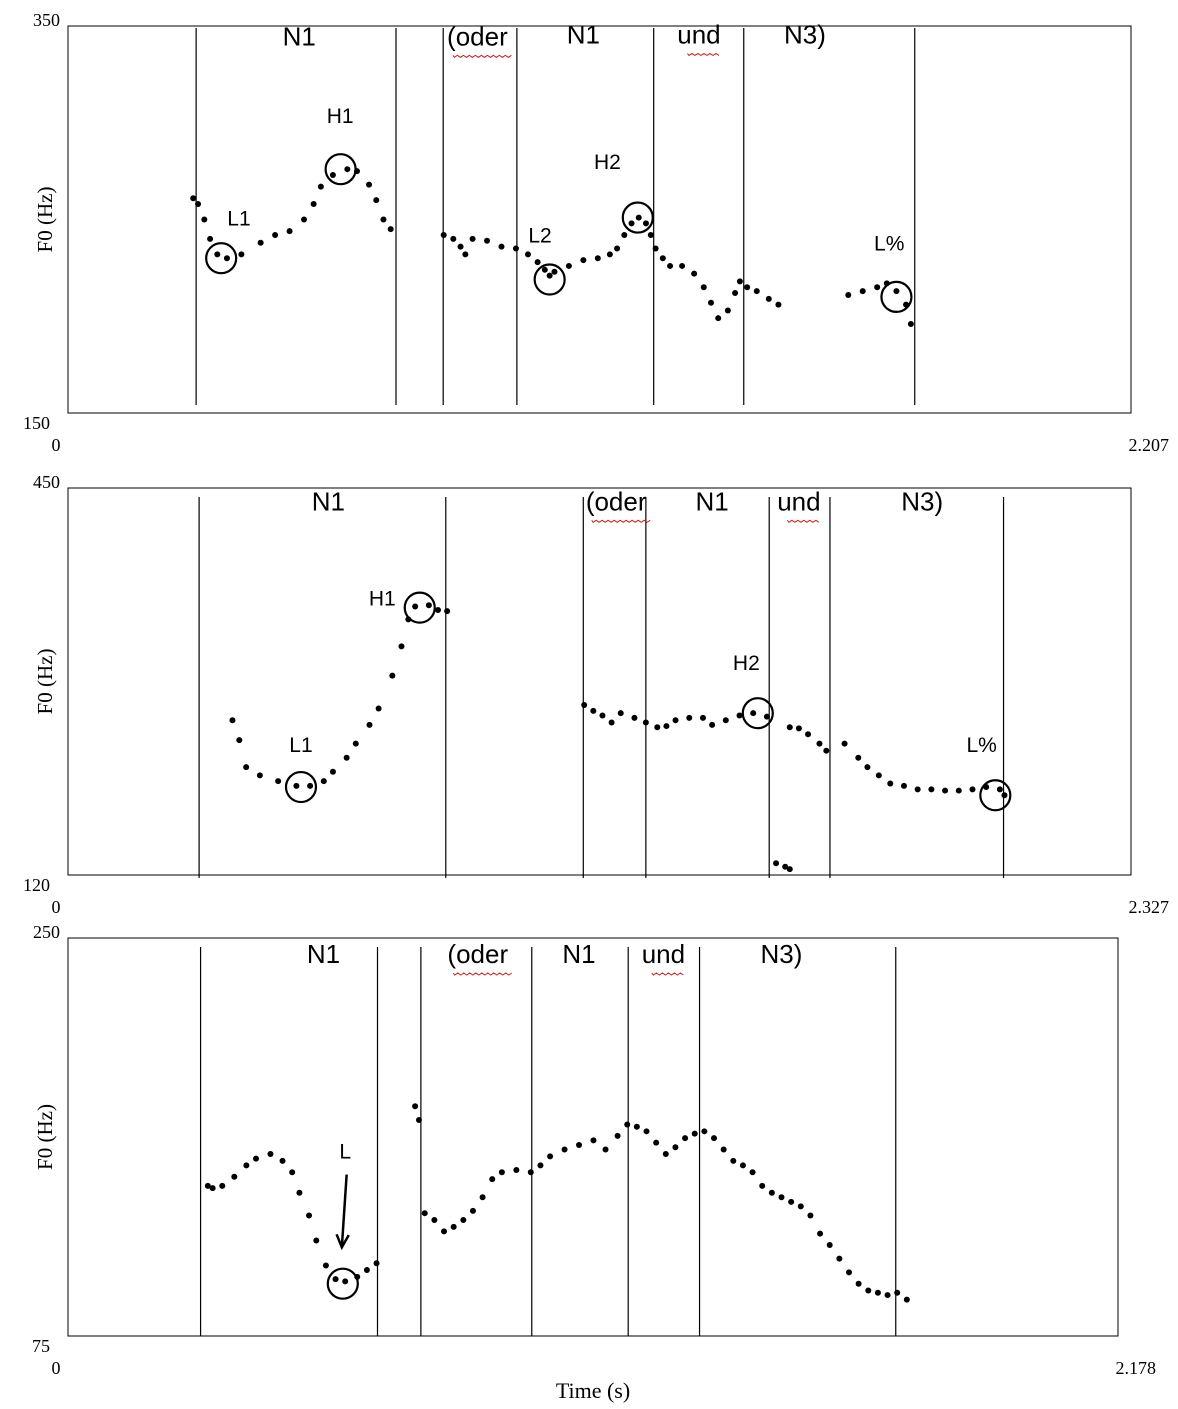 The width and height of the screenshot is (1178, 1409). What do you see at coordinates (607, 162) in the screenshot?
I see `tone-label: H2` at bounding box center [607, 162].